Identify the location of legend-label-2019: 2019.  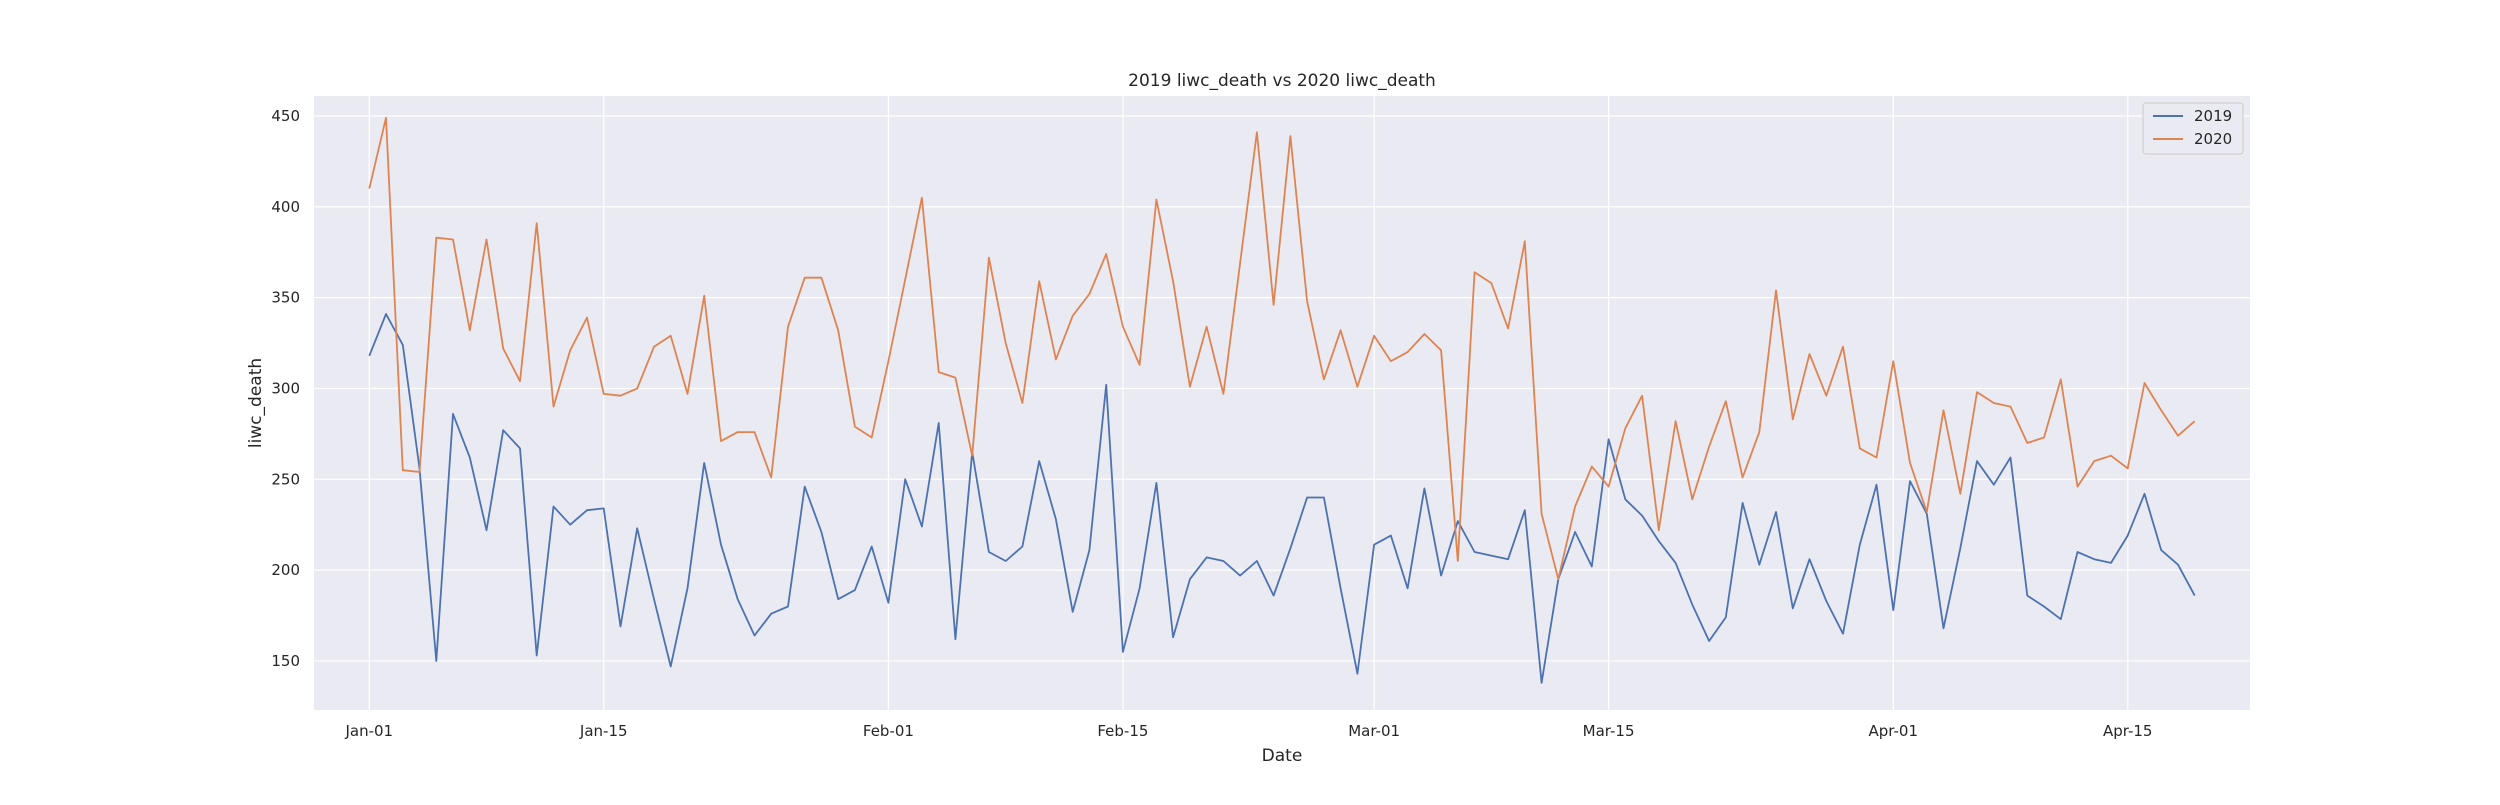
(2213, 116).